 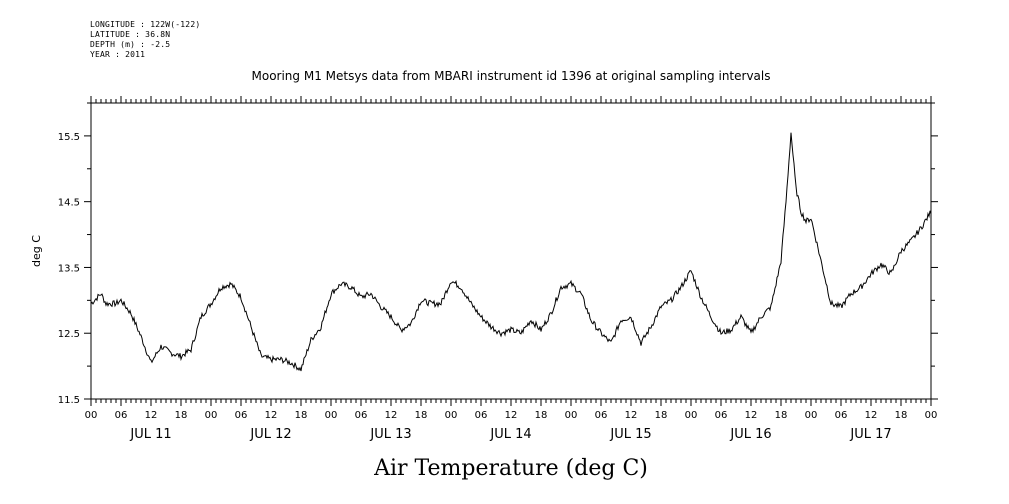 I want to click on day-label: JUL 13, so click(x=390, y=434).